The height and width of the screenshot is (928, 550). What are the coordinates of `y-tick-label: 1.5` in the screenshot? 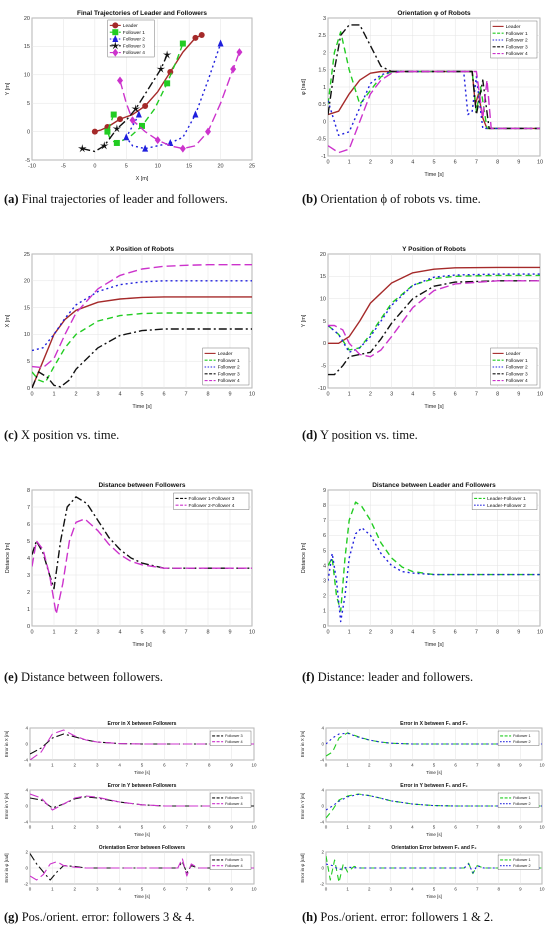 It's located at (322, 71).